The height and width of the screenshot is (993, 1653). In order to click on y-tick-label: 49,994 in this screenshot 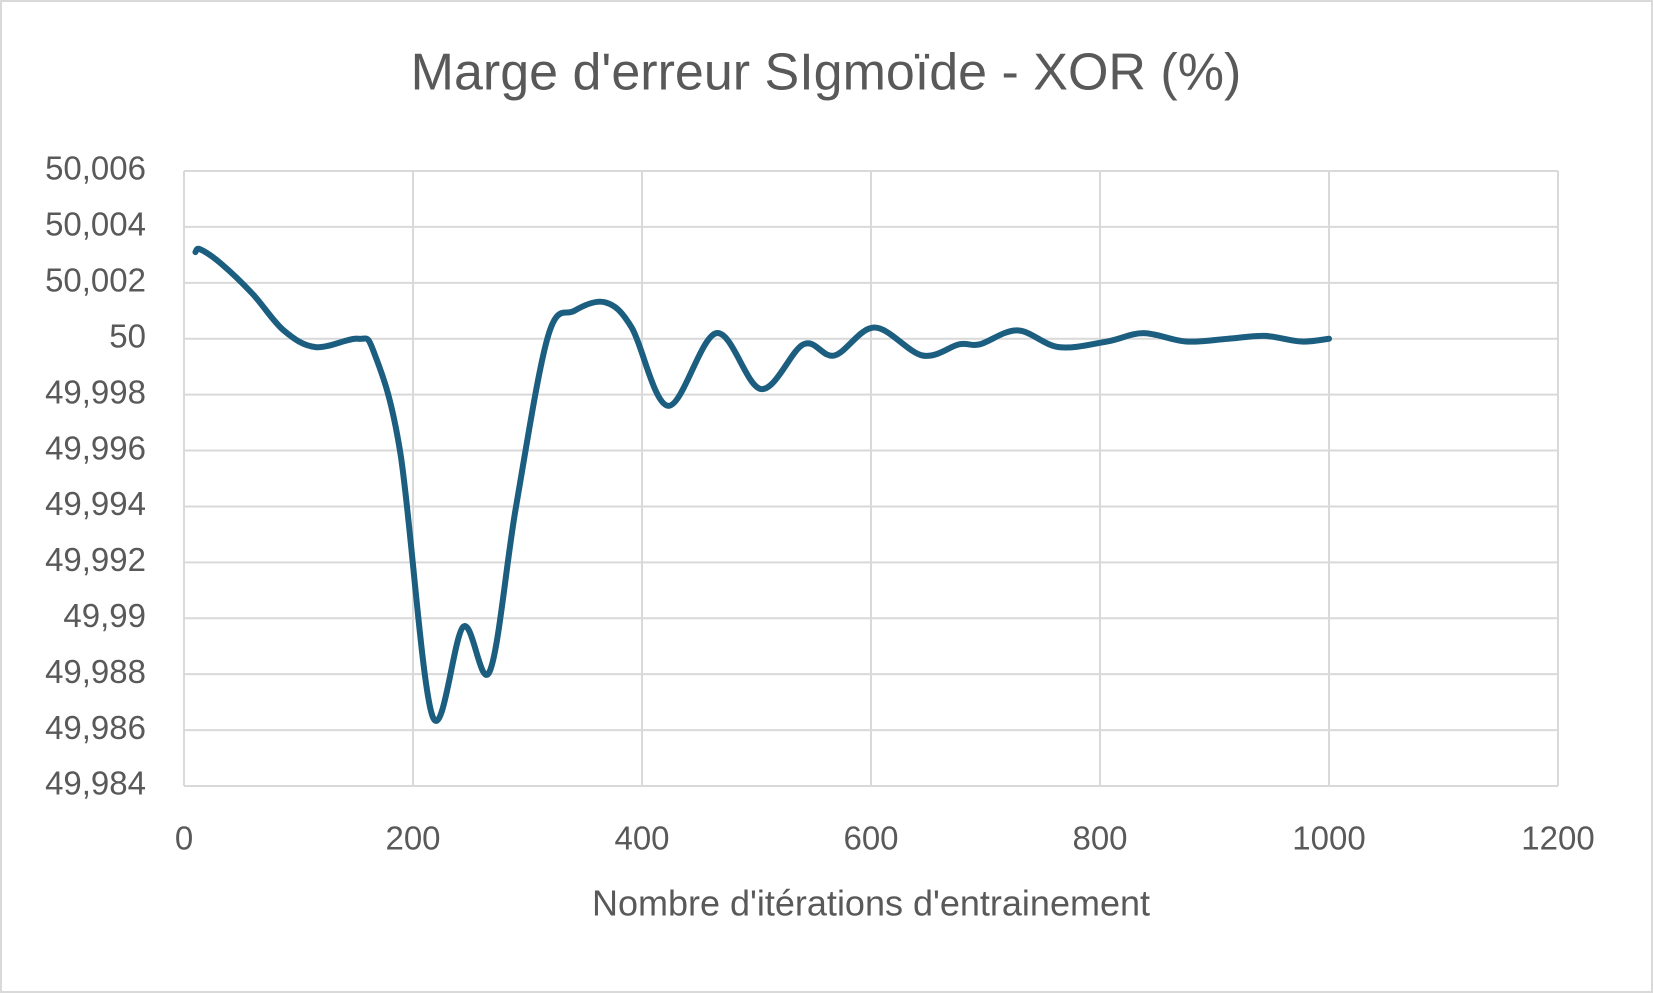, I will do `click(95, 503)`.